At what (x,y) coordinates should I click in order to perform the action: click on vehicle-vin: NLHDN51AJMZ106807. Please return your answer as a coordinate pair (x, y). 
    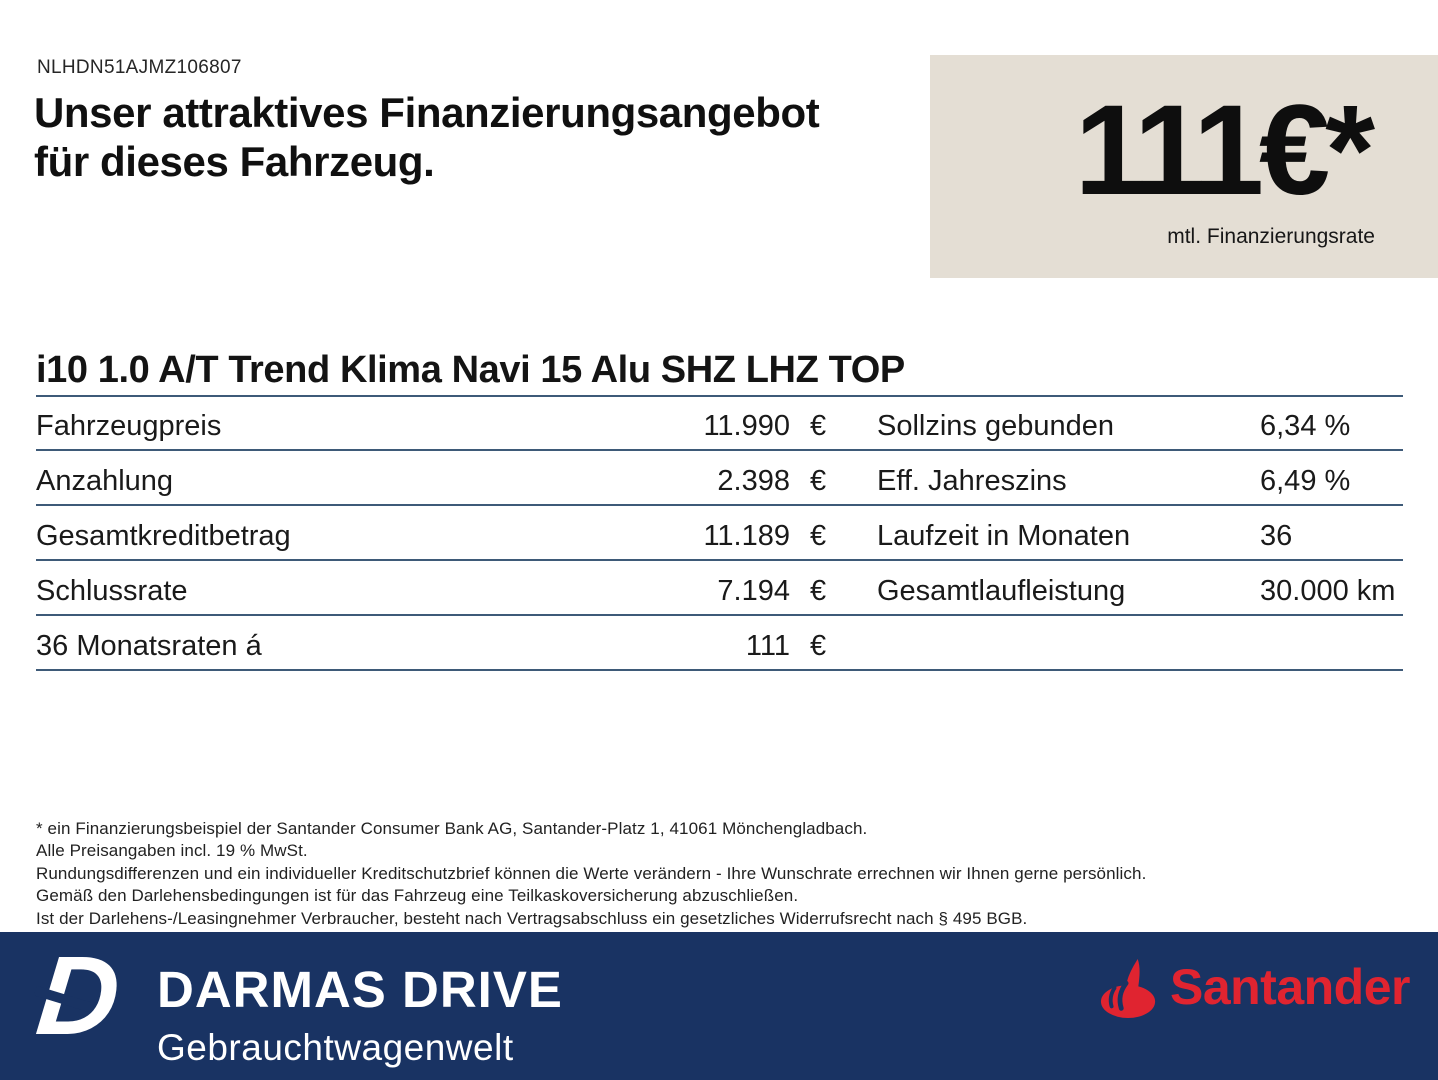
    Looking at the image, I should click on (139, 67).